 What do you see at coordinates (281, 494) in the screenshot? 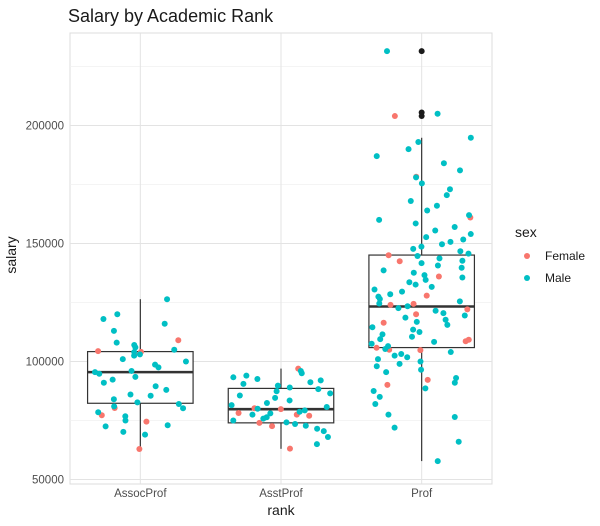
I see `x-tick-label: AsstProf` at bounding box center [281, 494].